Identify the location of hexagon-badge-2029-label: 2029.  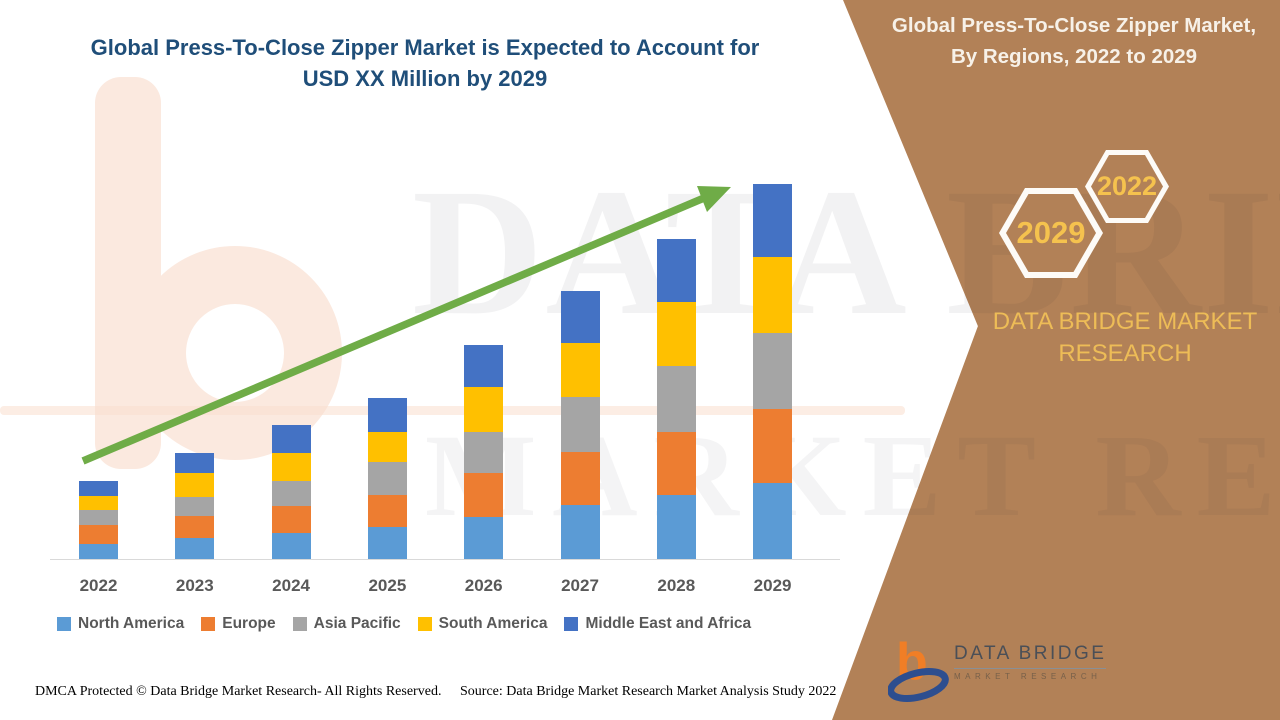
(1051, 233).